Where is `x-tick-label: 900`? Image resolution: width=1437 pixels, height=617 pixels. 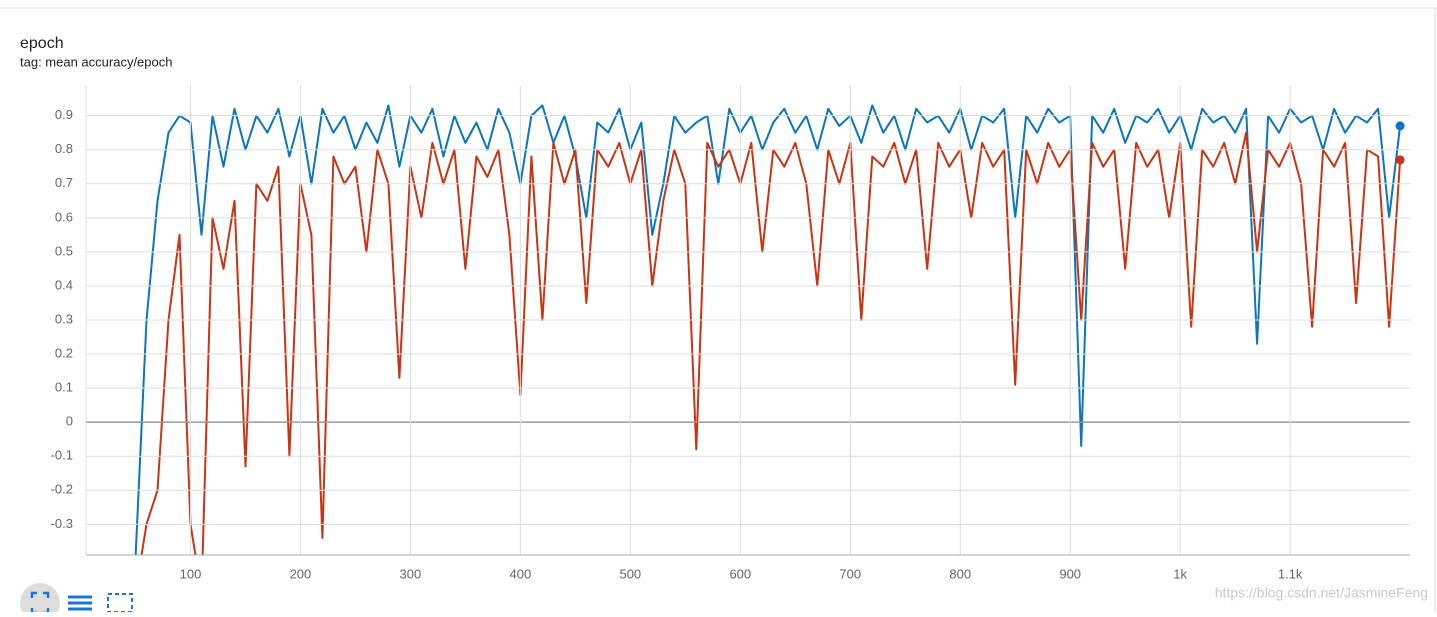
x-tick-label: 900 is located at coordinates (1070, 573).